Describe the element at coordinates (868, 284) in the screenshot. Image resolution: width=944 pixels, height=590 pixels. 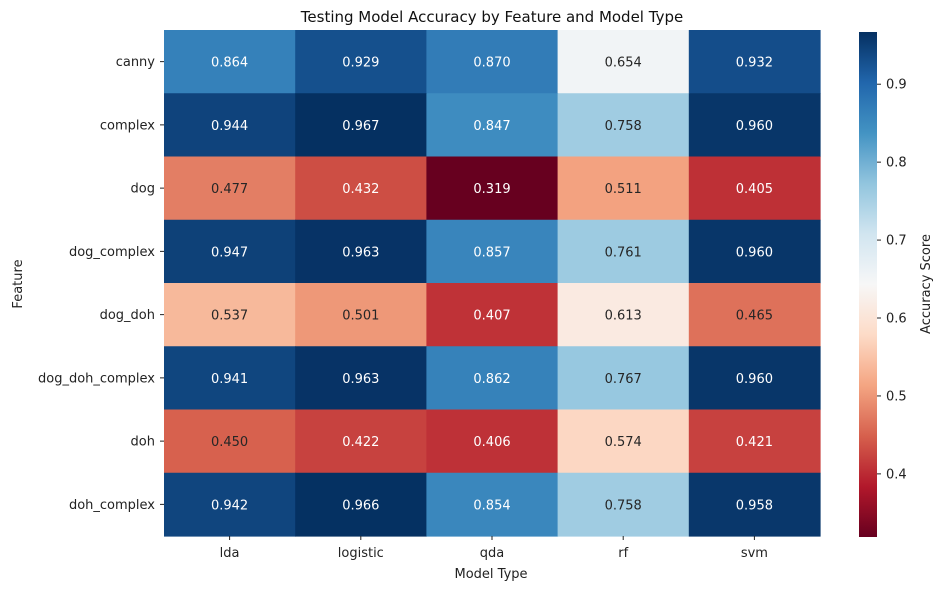
I see `colorbar` at that location.